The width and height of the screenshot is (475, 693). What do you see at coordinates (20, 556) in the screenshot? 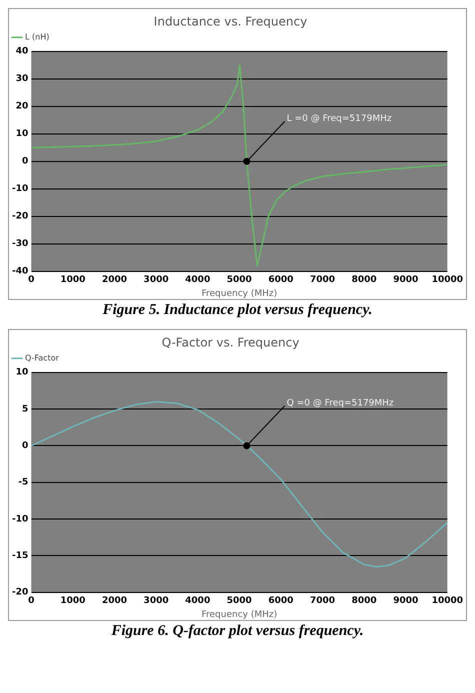
I see `y-tick-label: -15` at bounding box center [20, 556].